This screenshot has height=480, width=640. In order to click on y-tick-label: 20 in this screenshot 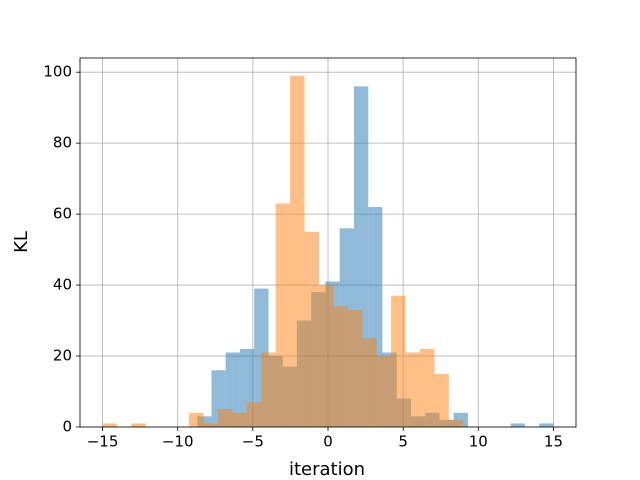, I will do `click(62, 356)`.